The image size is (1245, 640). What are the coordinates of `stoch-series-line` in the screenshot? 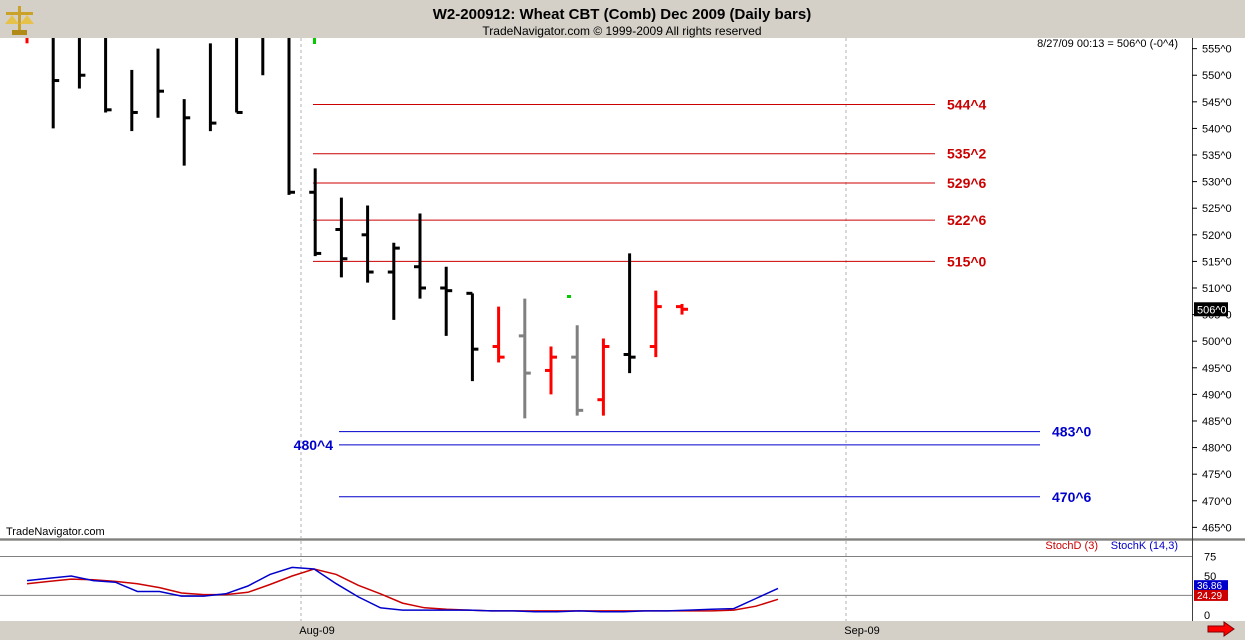 It's located at (402, 589).